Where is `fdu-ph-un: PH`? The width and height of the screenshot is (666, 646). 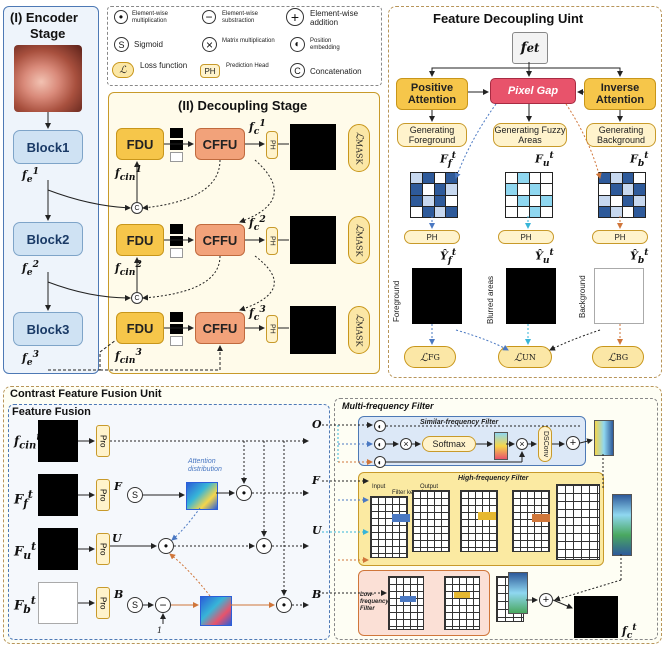
fdu-ph-un: PH is located at coordinates (526, 237).